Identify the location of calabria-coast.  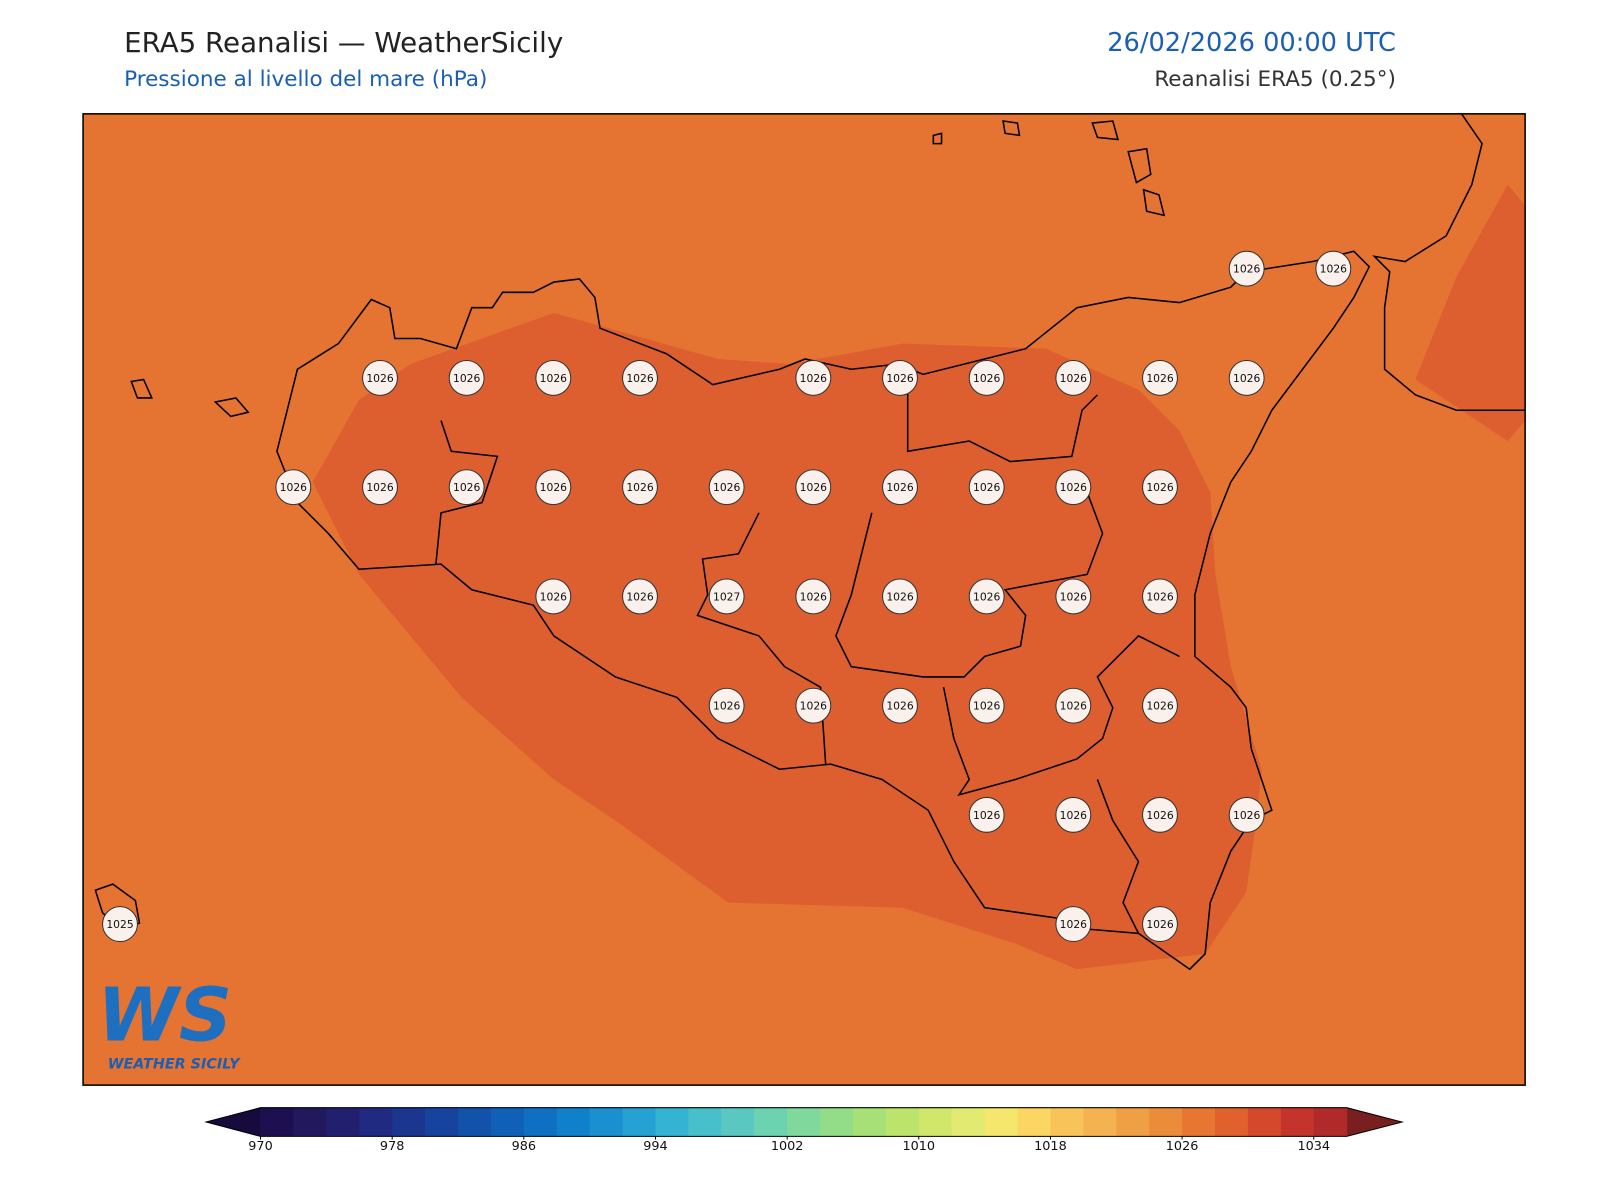
(1449, 262).